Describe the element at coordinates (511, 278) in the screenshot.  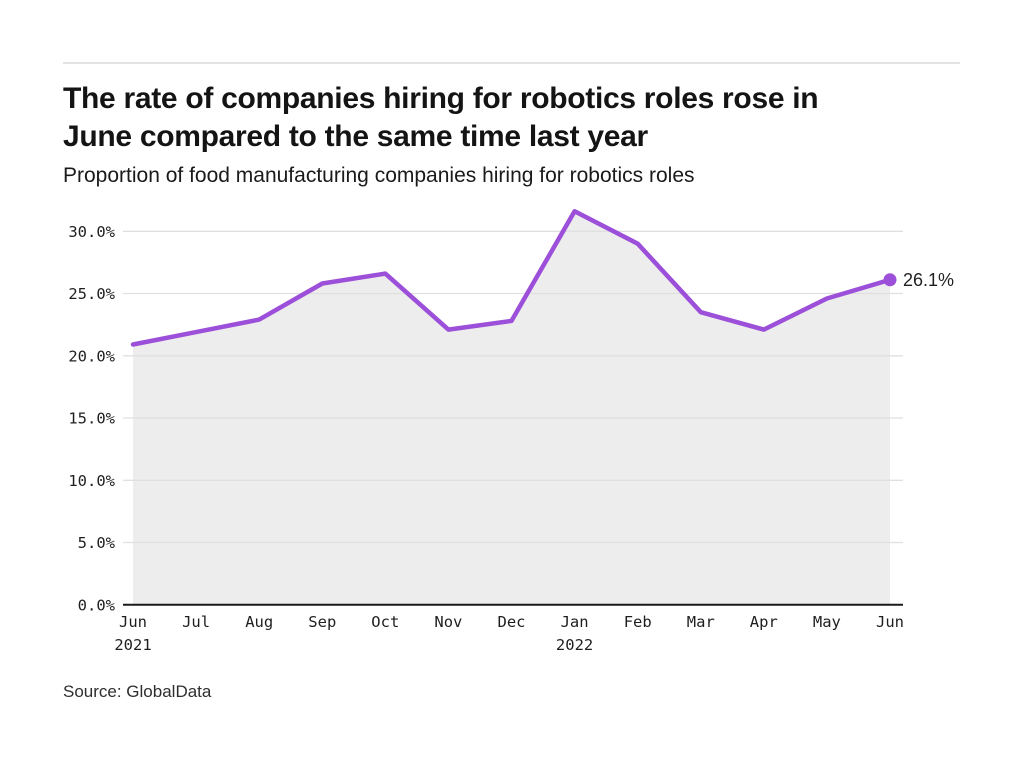
I see `chart-line` at that location.